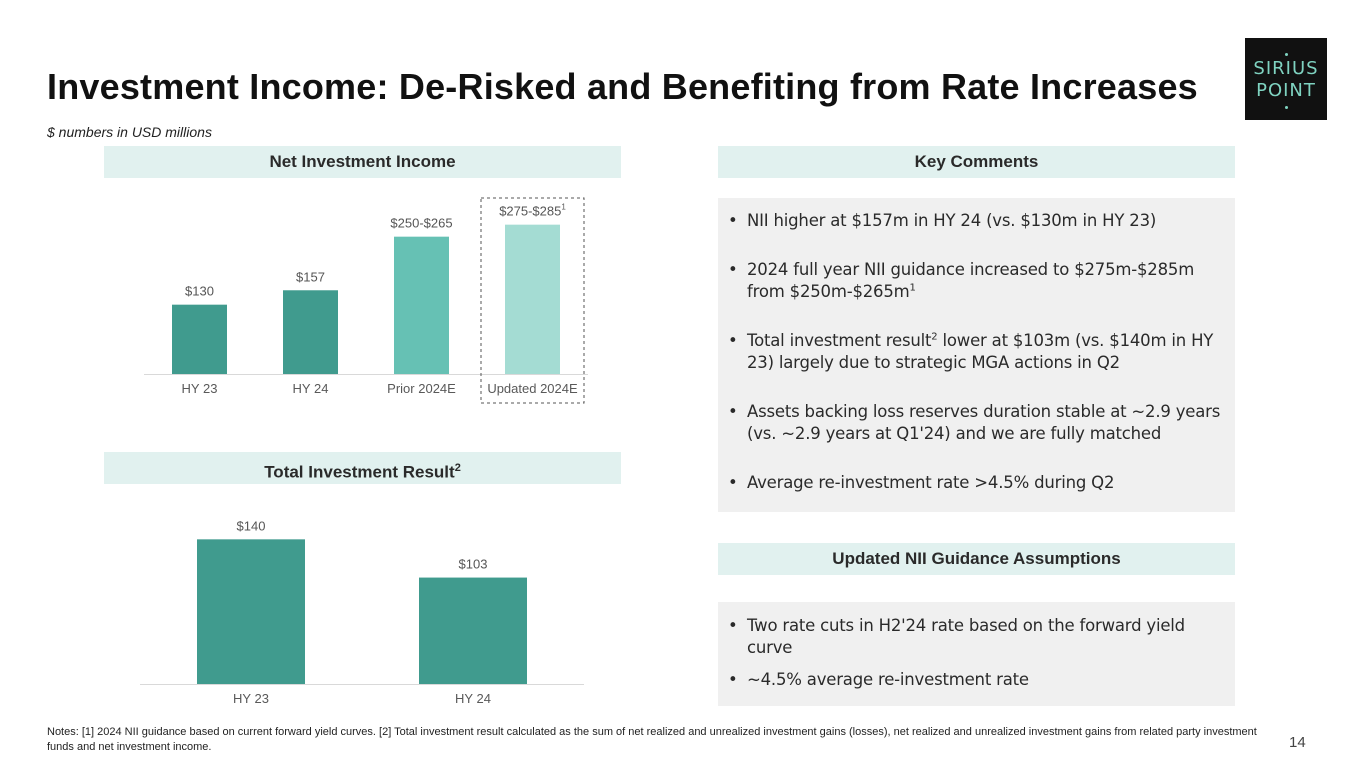 The width and height of the screenshot is (1365, 767). I want to click on nii-header: Net Investment Income, so click(362, 162).